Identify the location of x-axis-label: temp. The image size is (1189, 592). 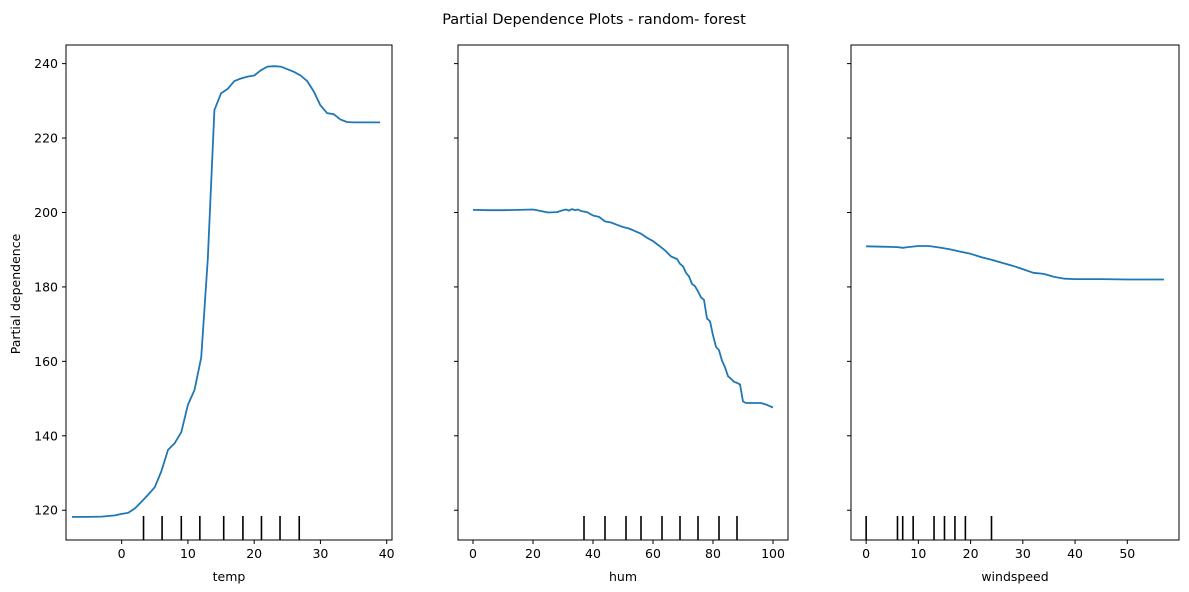
(229, 576).